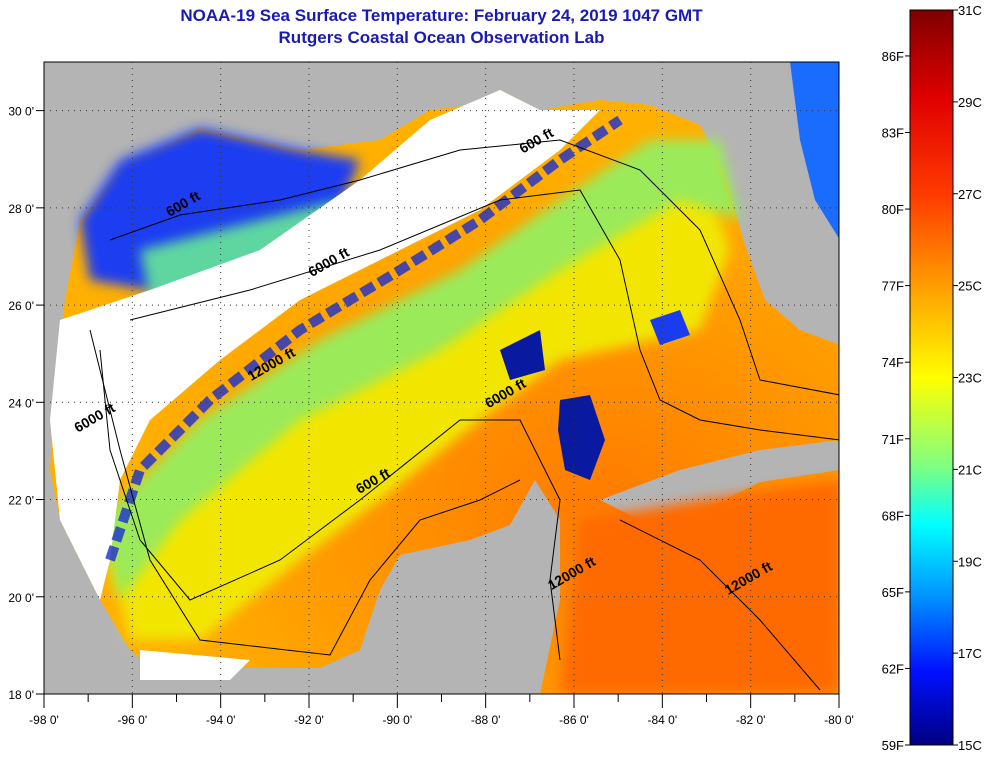 The height and width of the screenshot is (761, 992). I want to click on lon-tick-label: -90 0', so click(398, 720).